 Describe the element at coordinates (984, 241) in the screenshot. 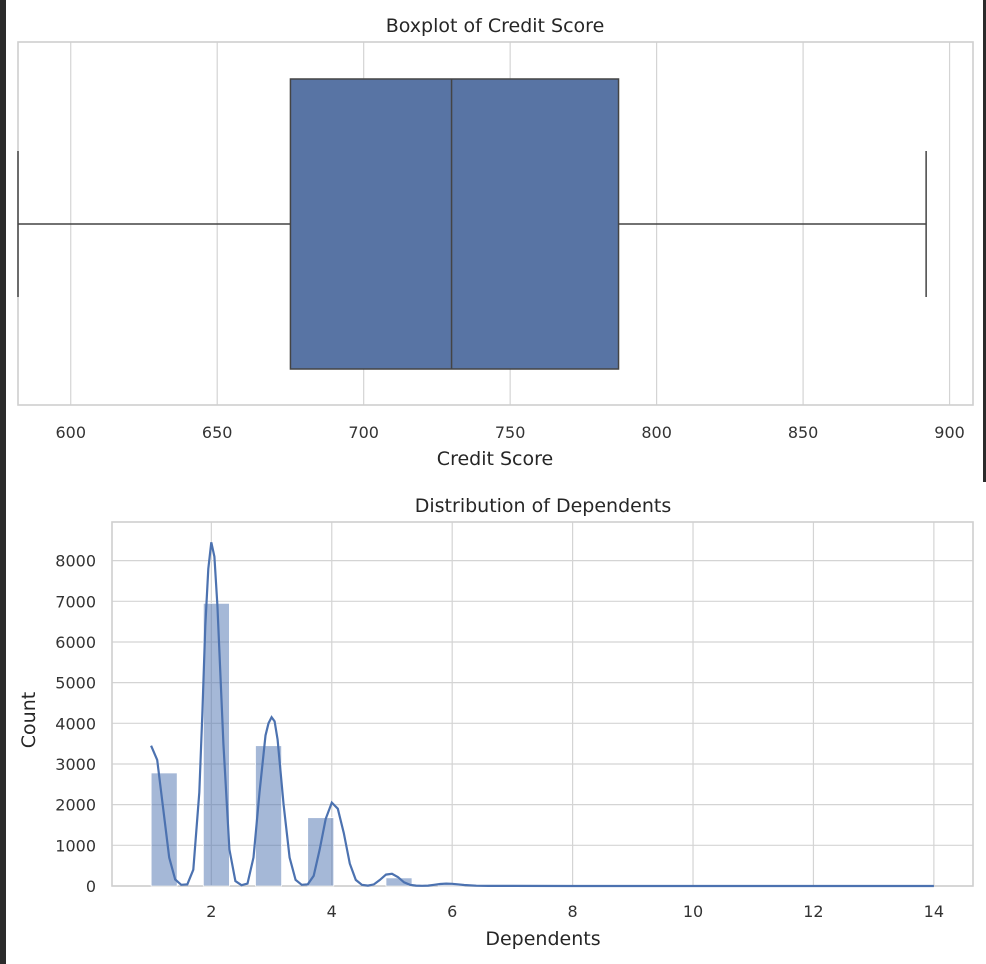

I see `window-edge-right` at that location.